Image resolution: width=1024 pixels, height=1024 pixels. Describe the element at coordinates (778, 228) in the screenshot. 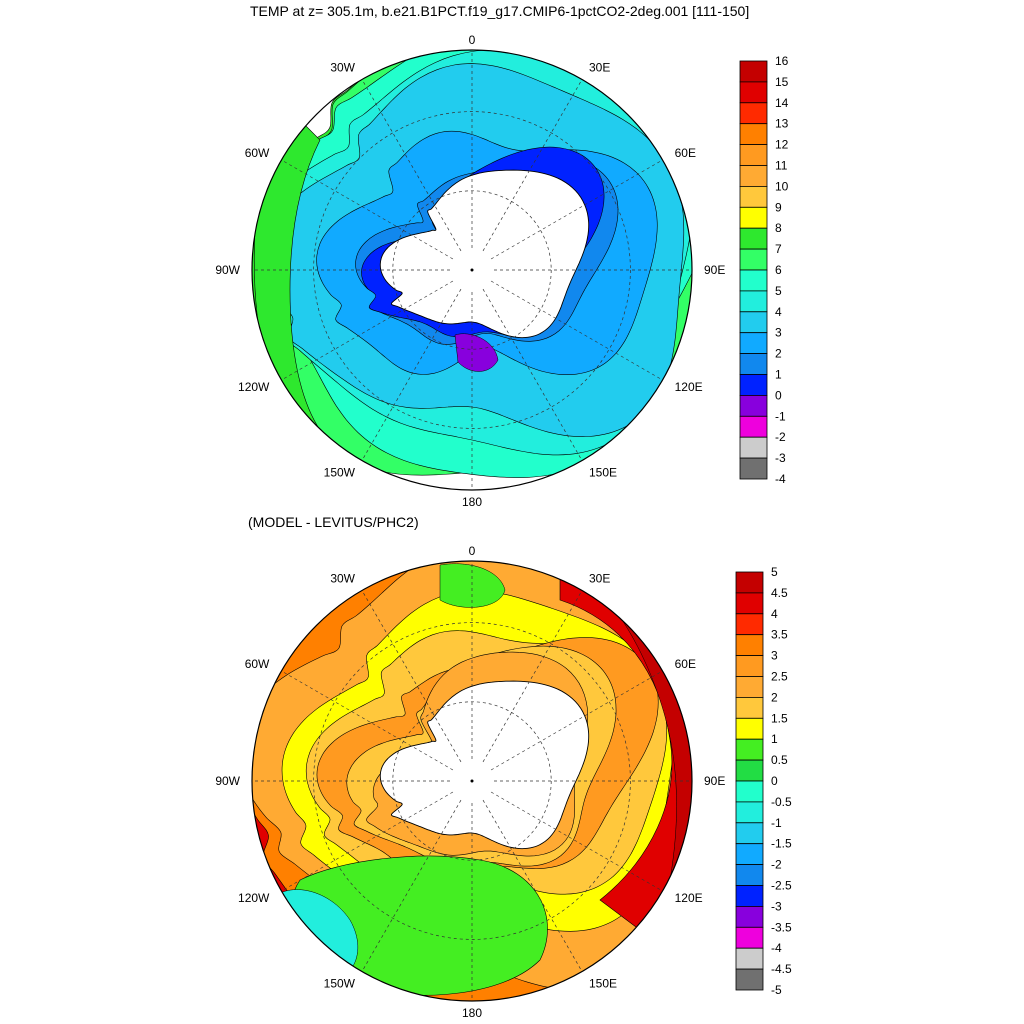

I see `top-colorbar-label: 8` at that location.